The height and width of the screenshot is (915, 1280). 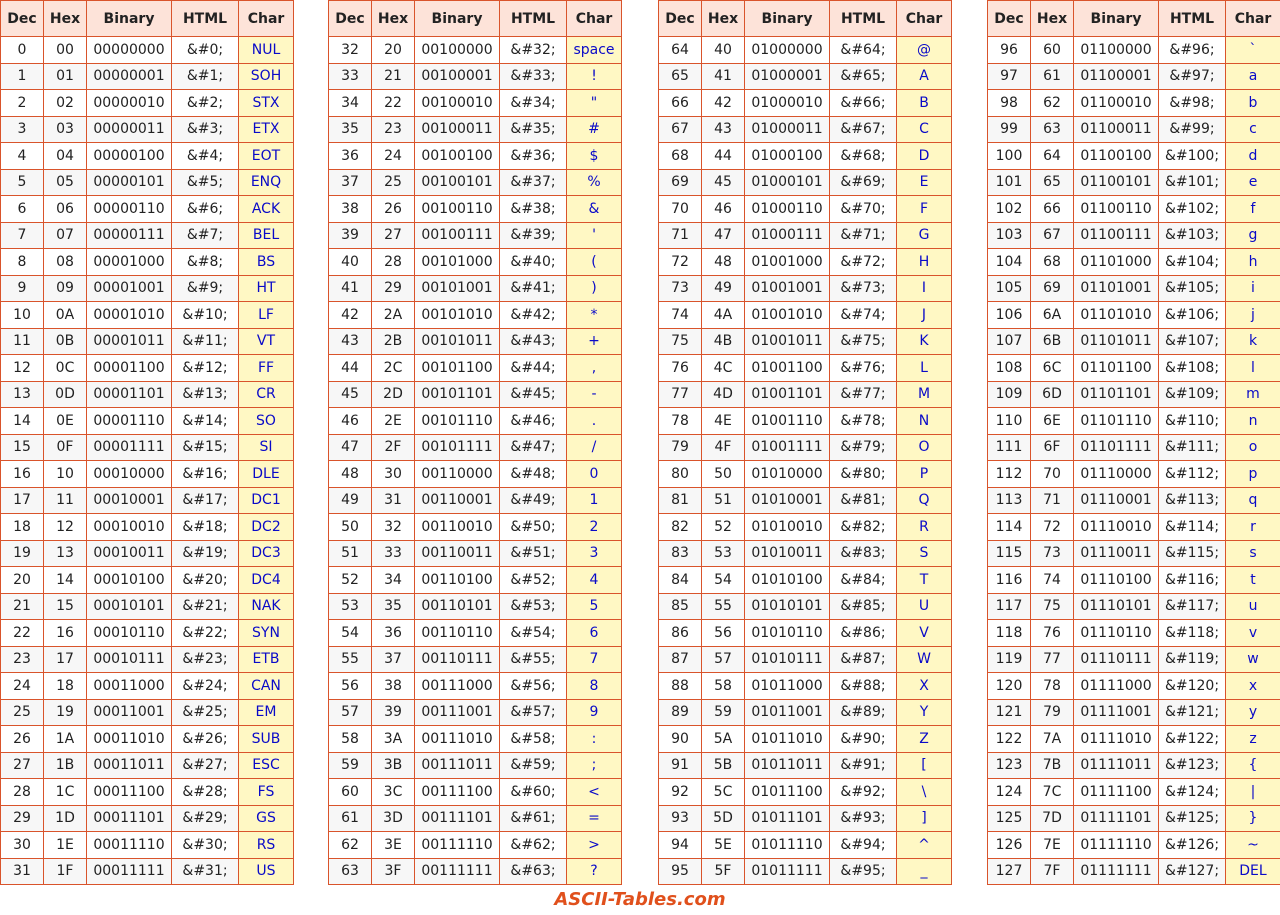 What do you see at coordinates (1252, 209) in the screenshot?
I see `cell: f` at bounding box center [1252, 209].